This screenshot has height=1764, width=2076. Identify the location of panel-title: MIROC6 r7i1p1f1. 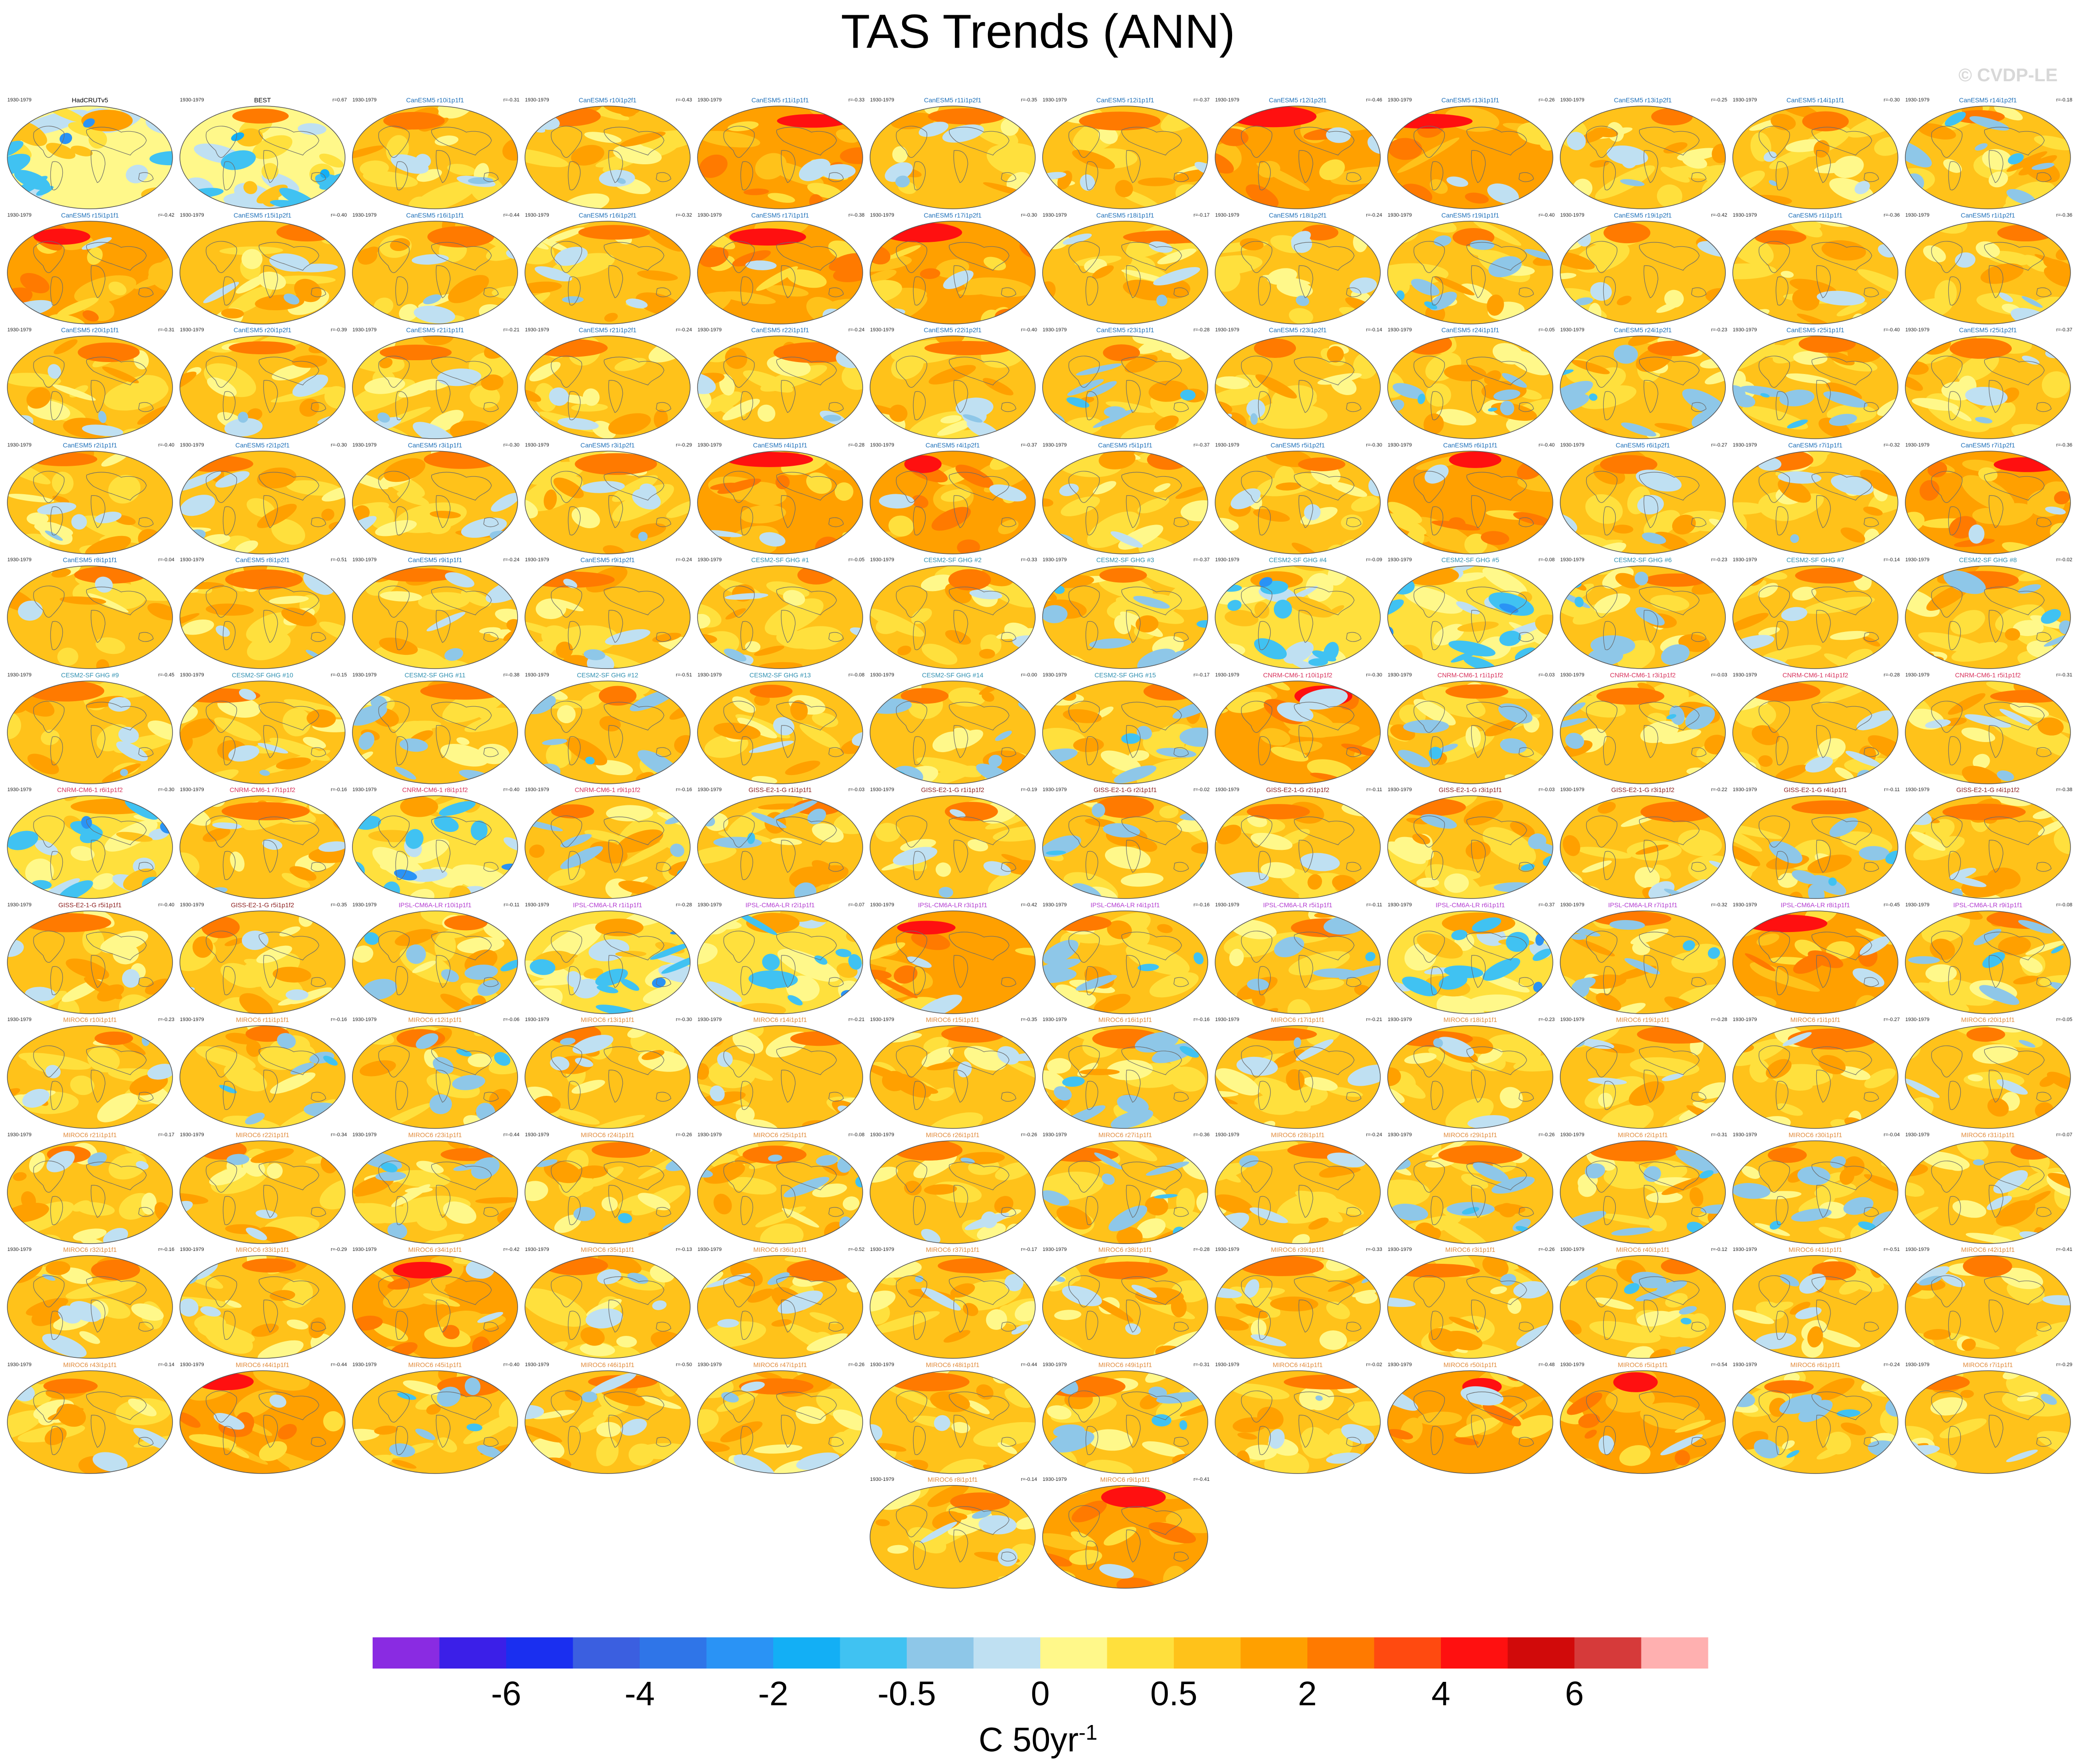
(1988, 1364).